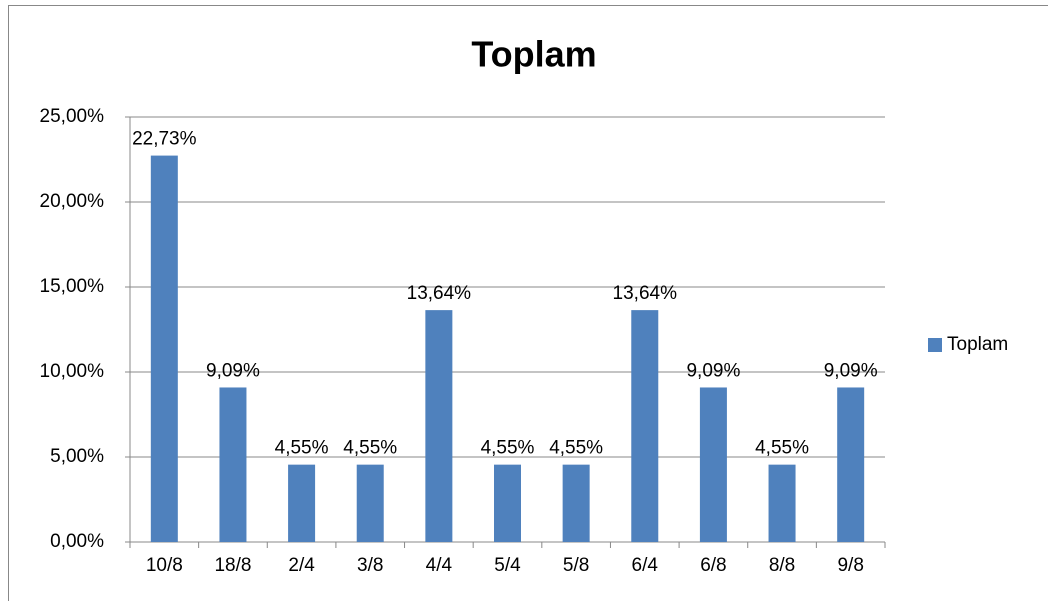 Image resolution: width=1048 pixels, height=601 pixels. Describe the element at coordinates (164, 565) in the screenshot. I see `x-tick-label: 10/8` at that location.